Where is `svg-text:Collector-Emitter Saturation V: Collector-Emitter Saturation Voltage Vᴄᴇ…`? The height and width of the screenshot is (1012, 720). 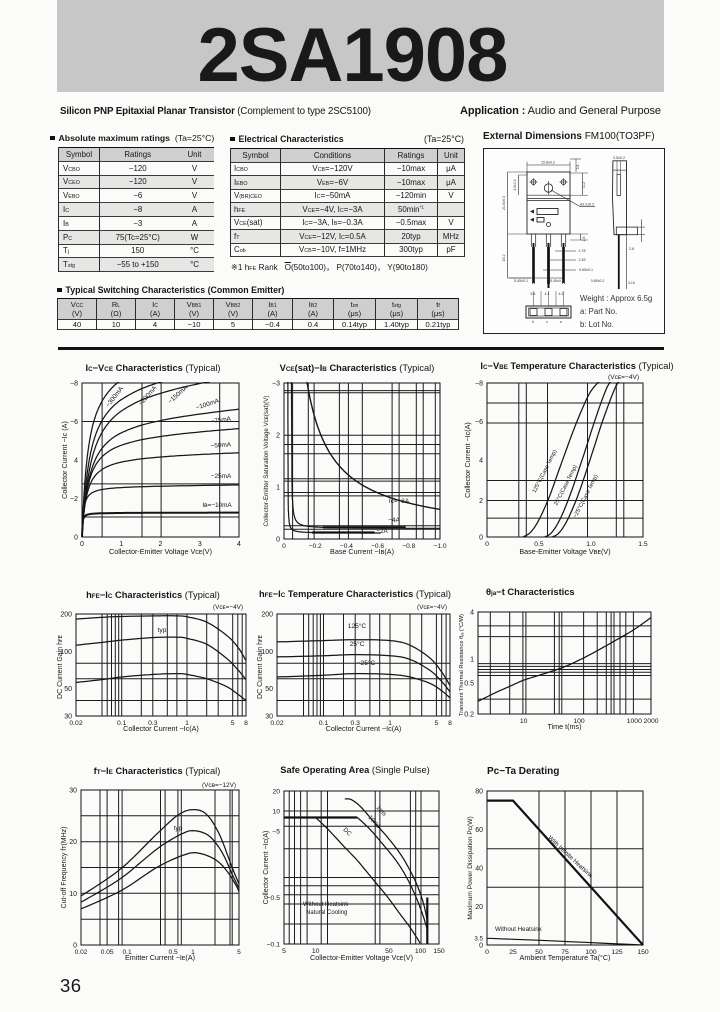 svg-text:Collector-Emitter Saturation V: Collector-Emitter Saturation Voltage Vᴄᴇ… is located at coordinates (266, 461).